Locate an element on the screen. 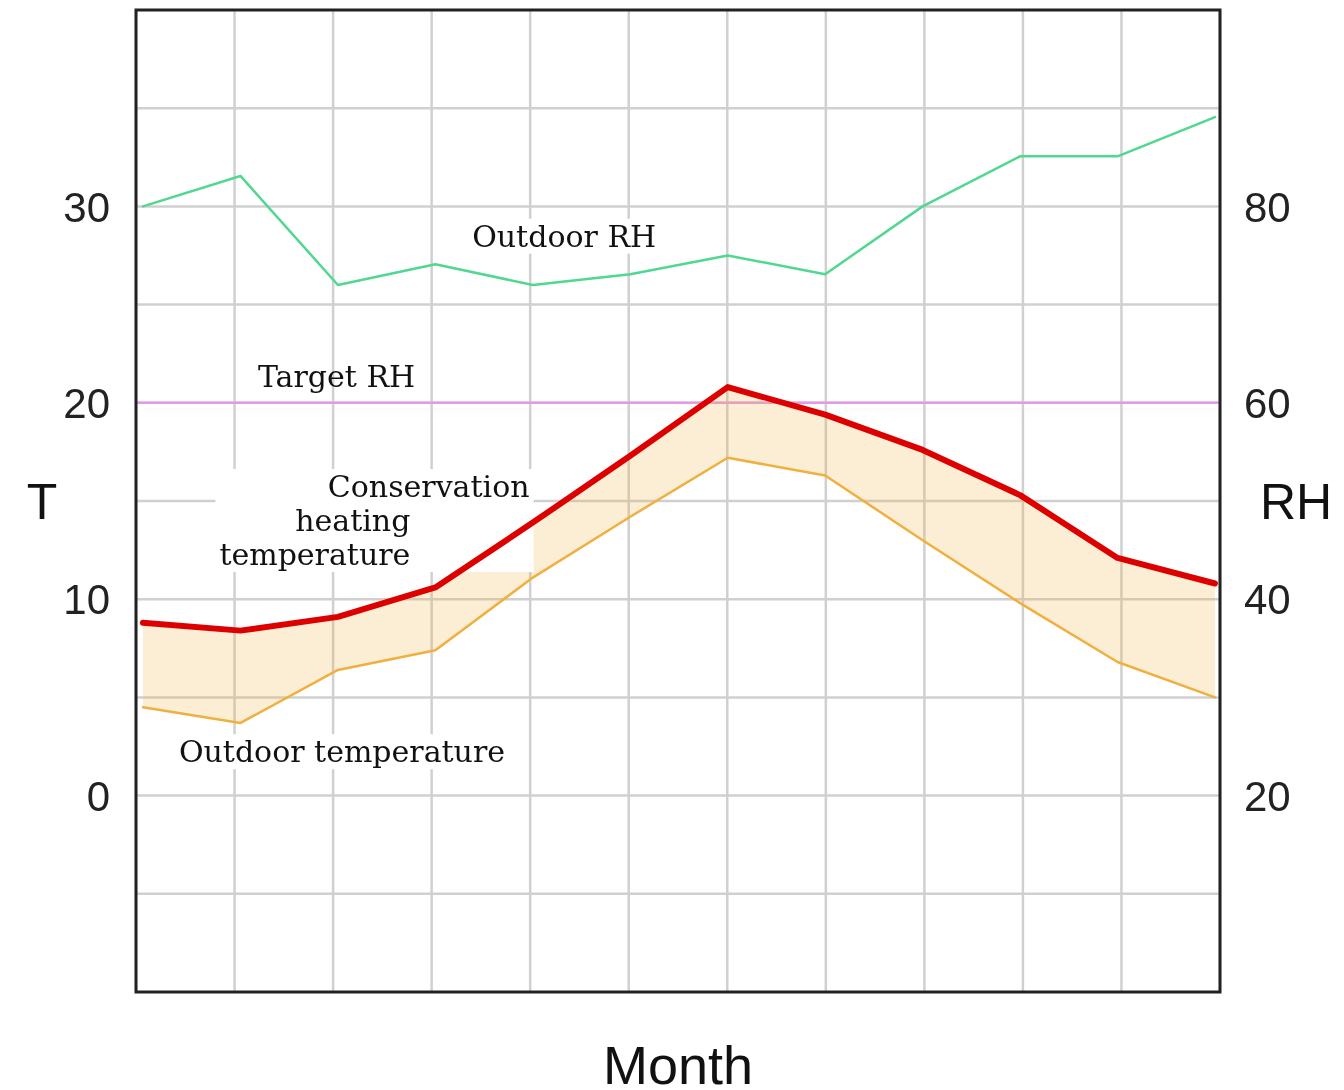 The height and width of the screenshot is (1090, 1344). y2-tick-label: 20 is located at coordinates (1267, 796).